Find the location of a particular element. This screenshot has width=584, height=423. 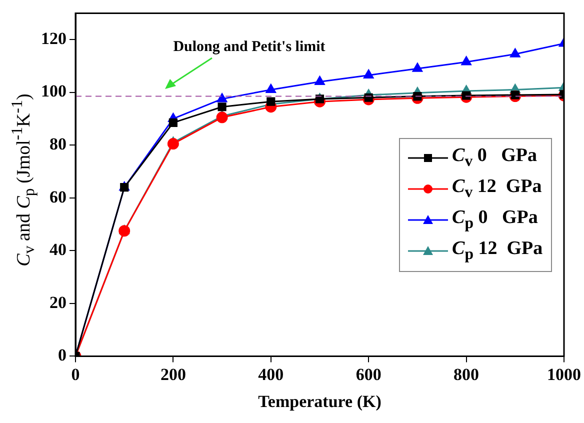

x-tick-label: 200 is located at coordinates (173, 374).